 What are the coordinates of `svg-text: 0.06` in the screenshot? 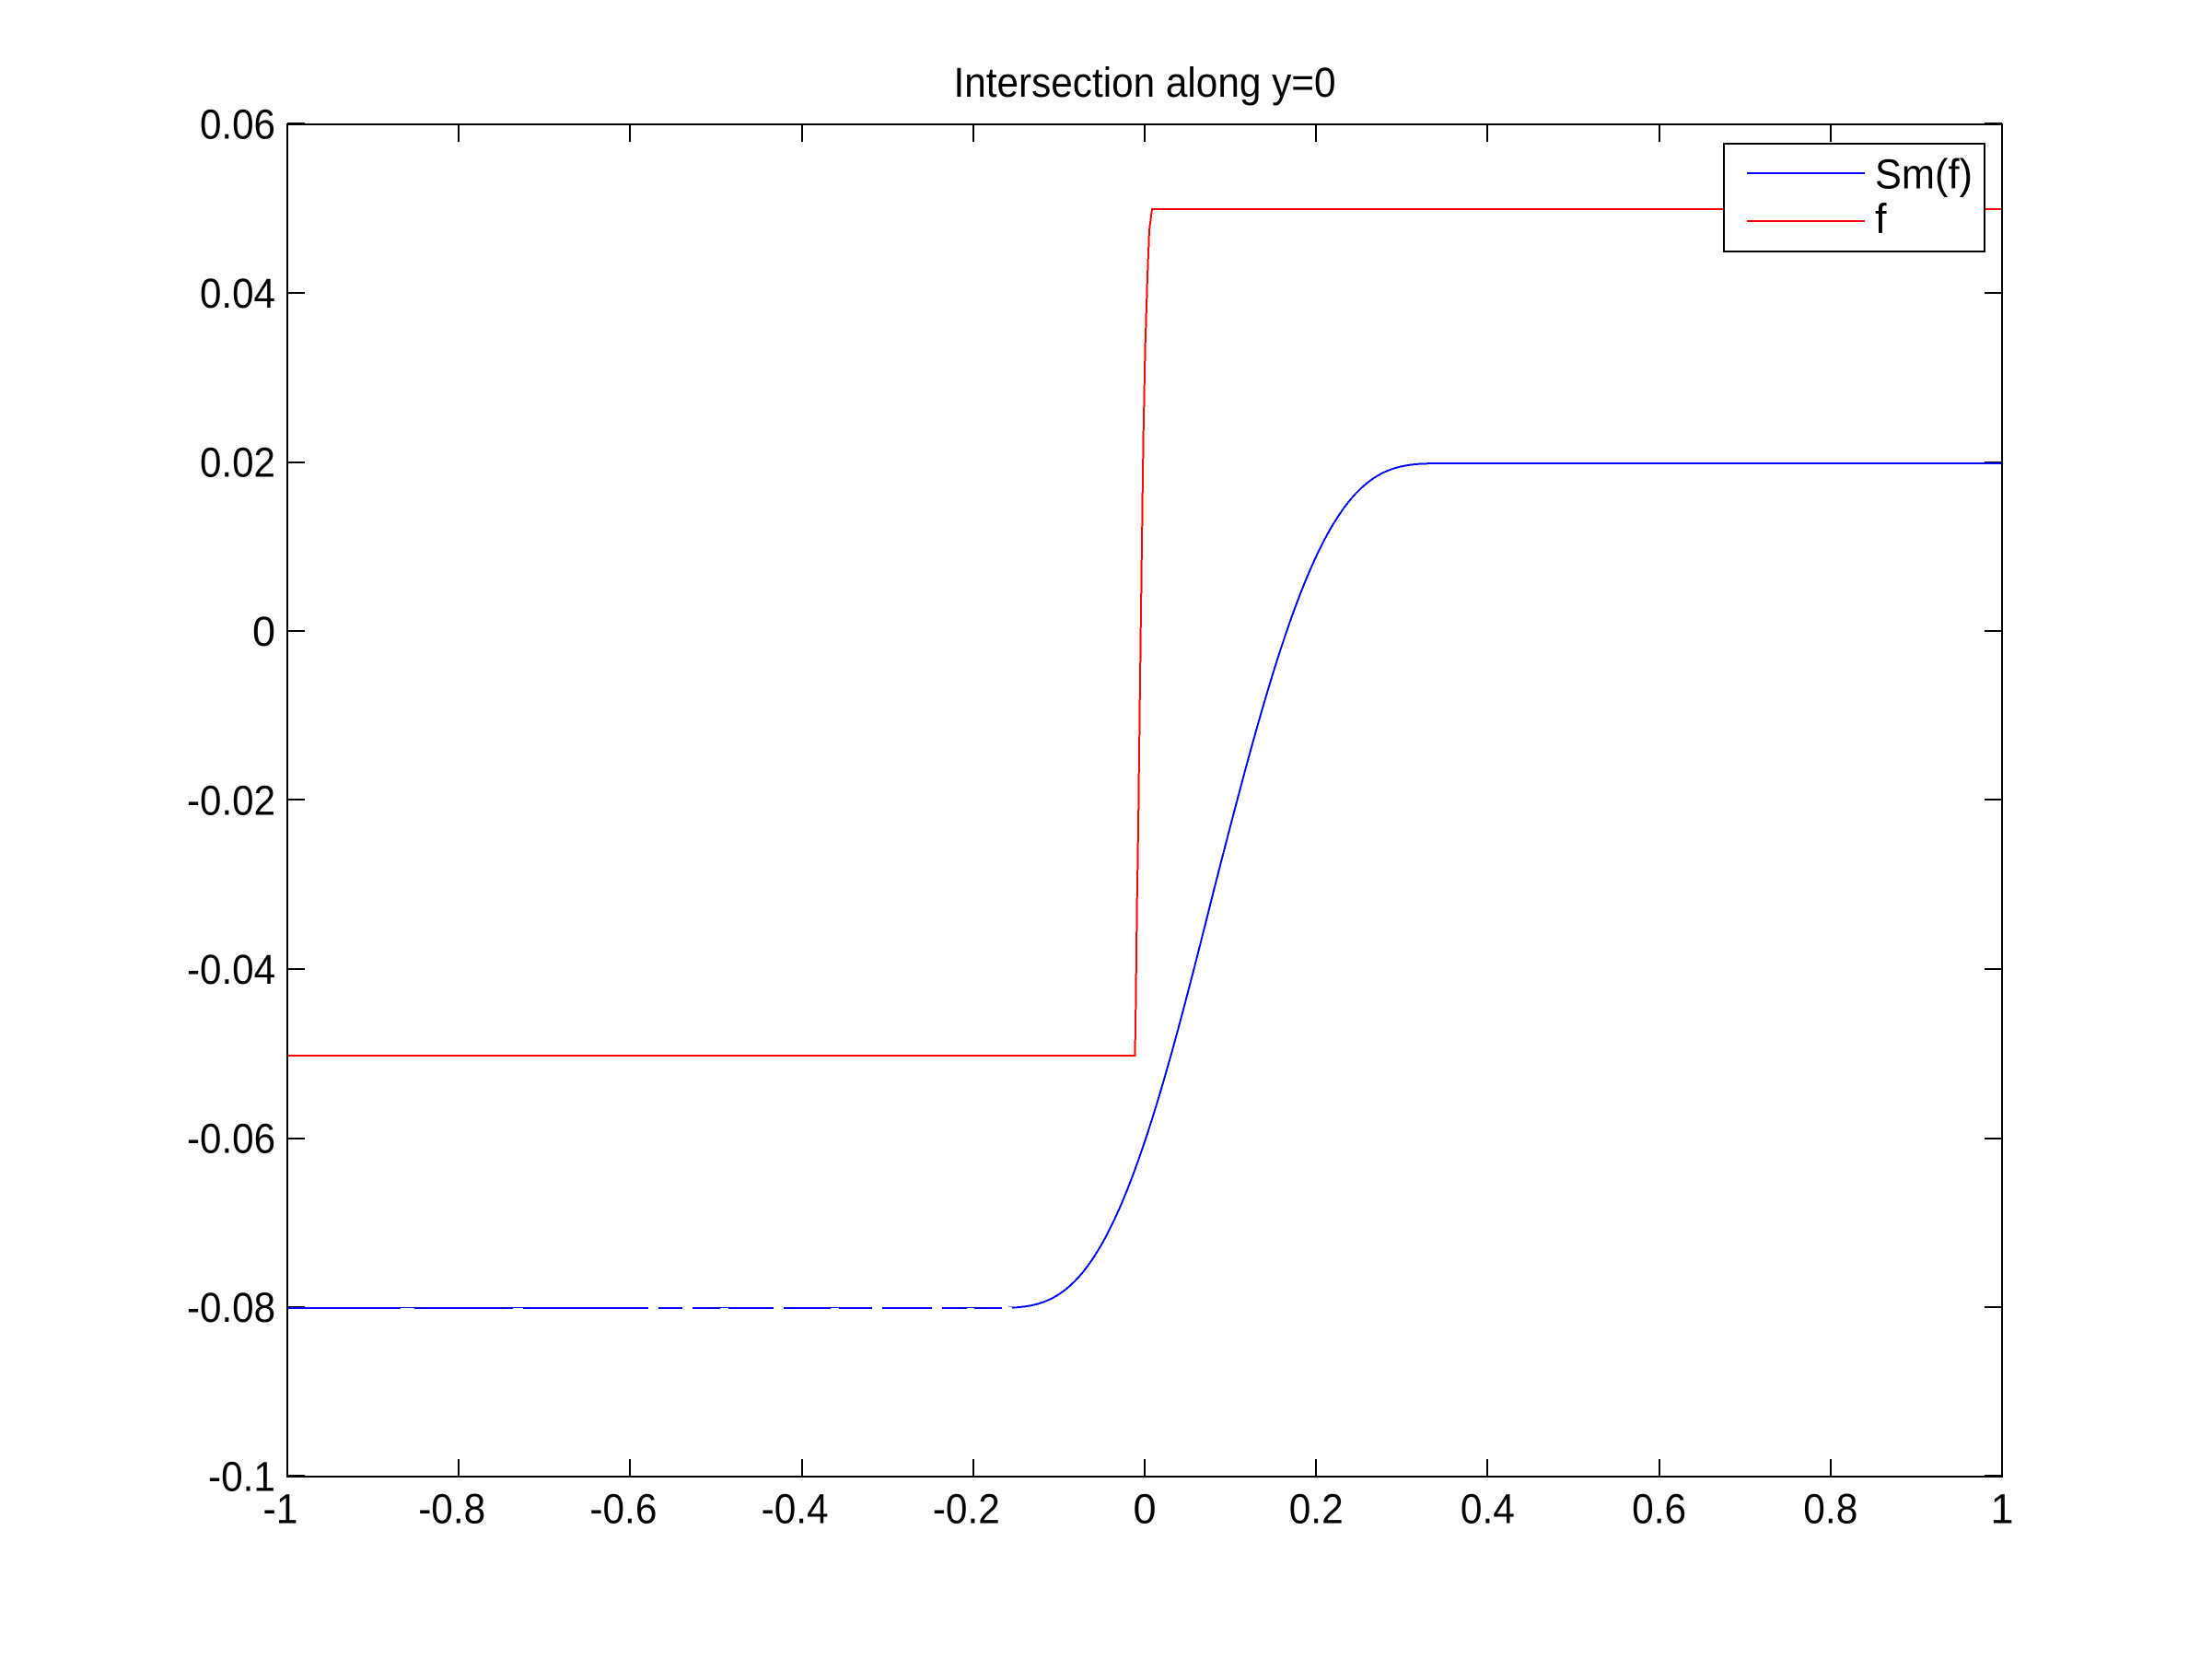 It's located at (238, 124).